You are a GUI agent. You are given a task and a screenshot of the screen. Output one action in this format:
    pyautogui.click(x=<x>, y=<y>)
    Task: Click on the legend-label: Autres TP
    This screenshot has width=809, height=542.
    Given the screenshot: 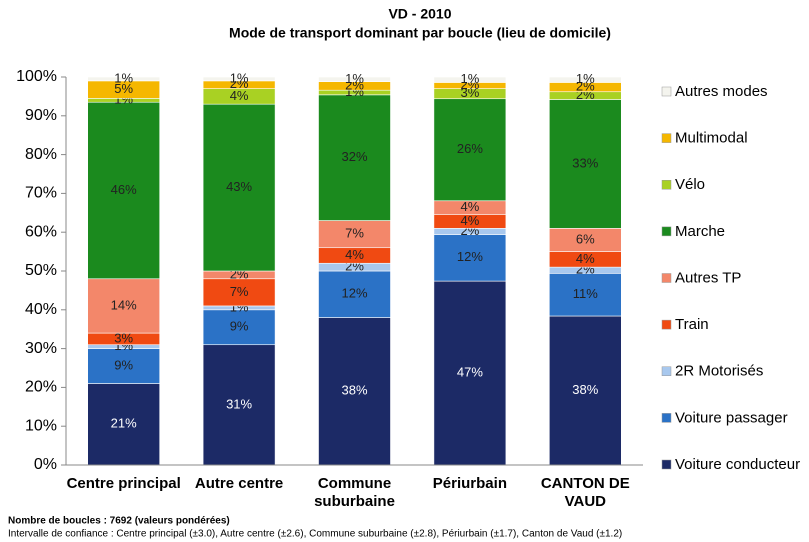 What is the action you would take?
    pyautogui.click(x=708, y=277)
    